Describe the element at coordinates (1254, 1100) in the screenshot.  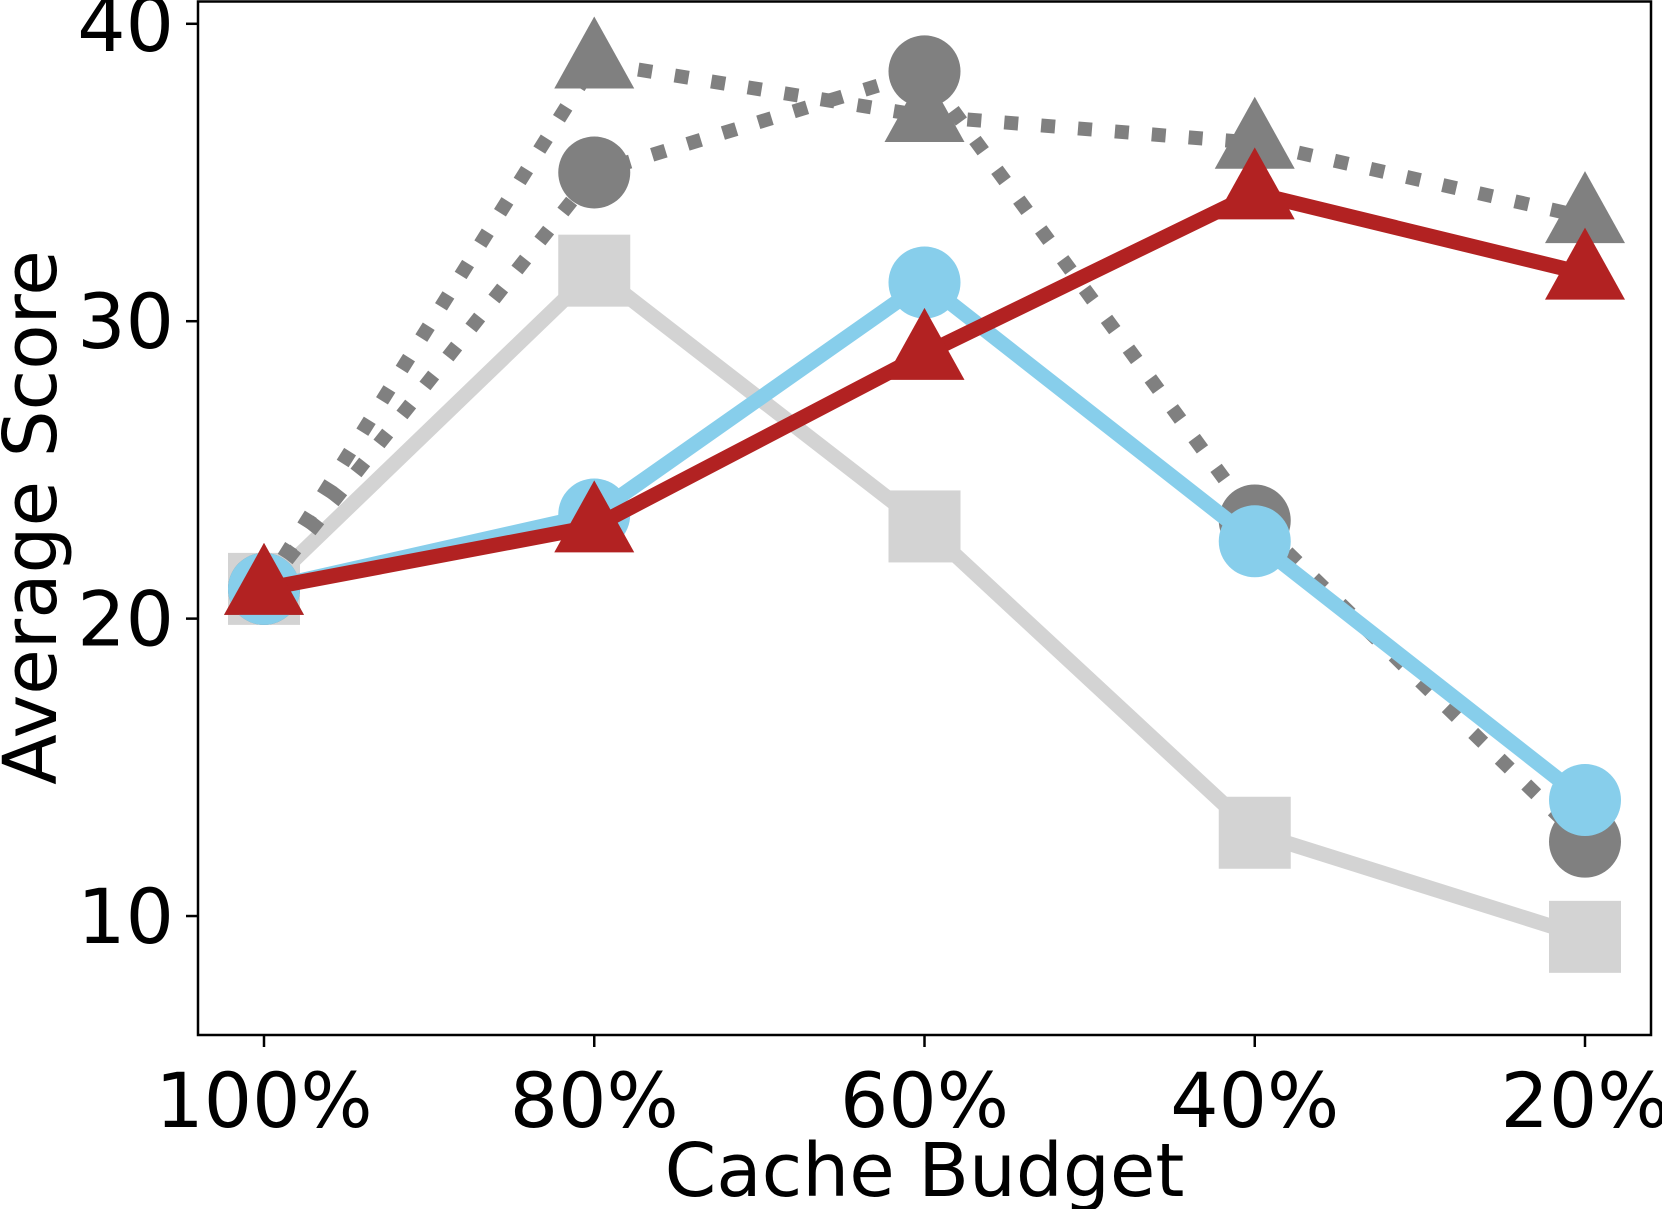
I see `x-tick-label: 40%` at that location.